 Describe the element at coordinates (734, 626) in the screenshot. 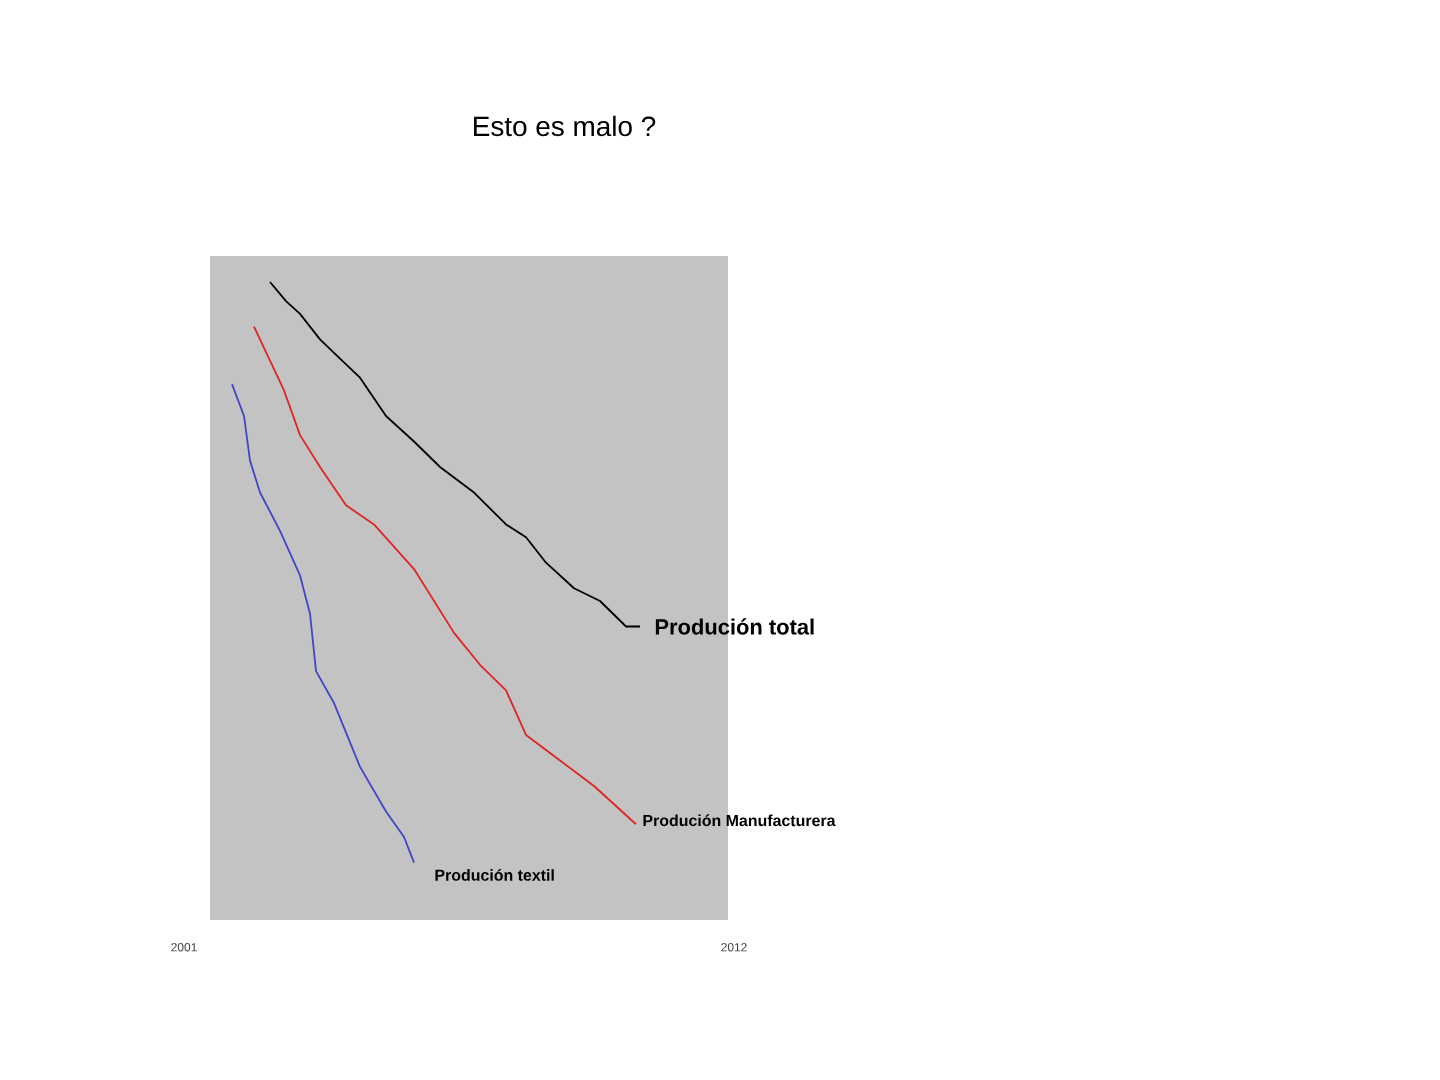

I see `series-label: Produción total` at that location.